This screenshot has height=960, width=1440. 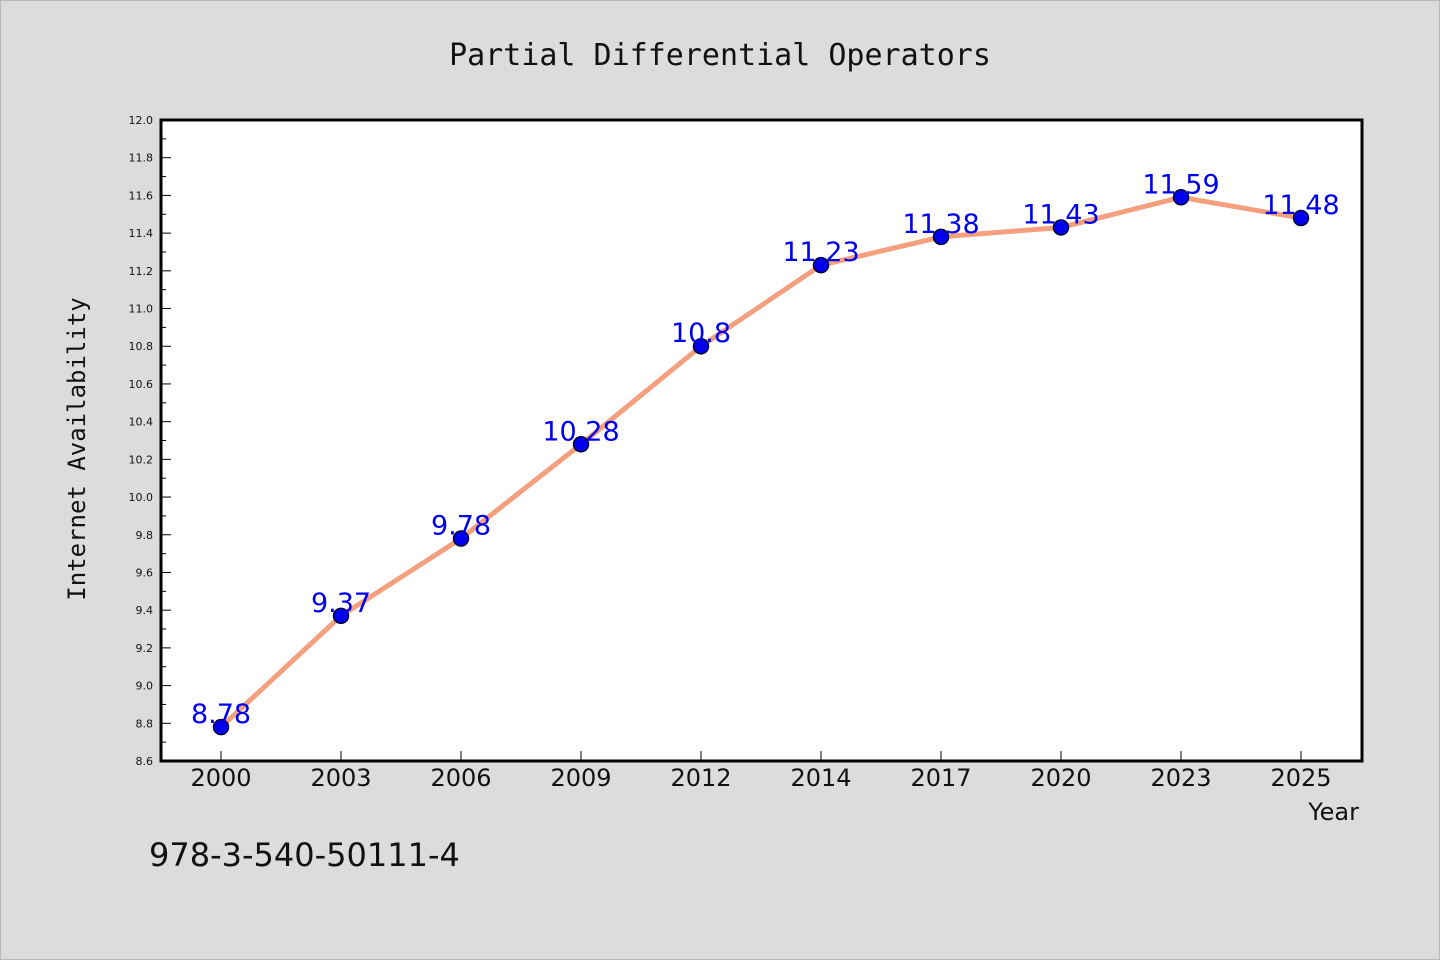 I want to click on data-label: 11.38, so click(x=940, y=224).